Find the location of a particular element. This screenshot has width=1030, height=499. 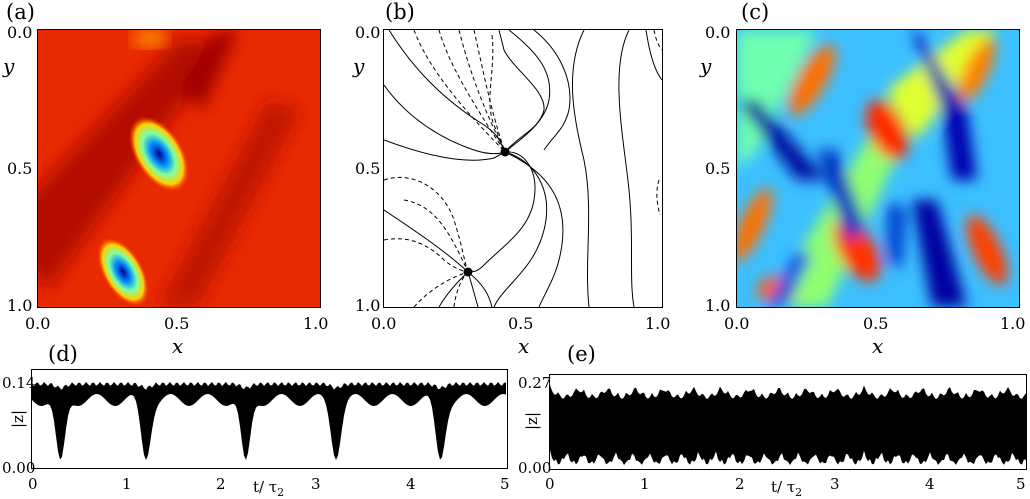

panel-d-xtick-1: 1 is located at coordinates (127, 484).